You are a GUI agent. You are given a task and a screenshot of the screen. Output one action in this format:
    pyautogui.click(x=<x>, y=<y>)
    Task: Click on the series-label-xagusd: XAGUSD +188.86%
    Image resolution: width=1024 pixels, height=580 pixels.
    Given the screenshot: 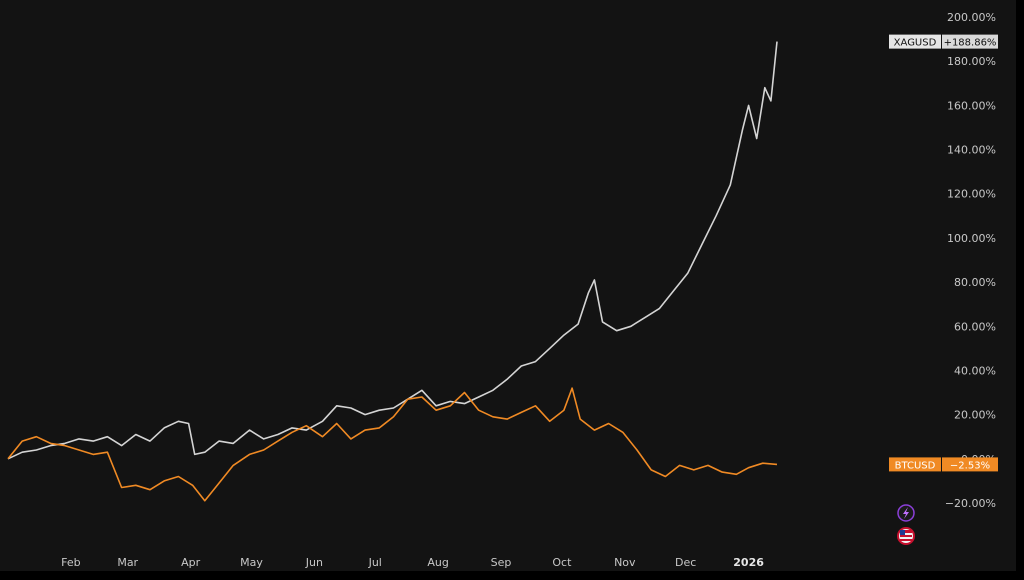 What is the action you would take?
    pyautogui.click(x=943, y=41)
    